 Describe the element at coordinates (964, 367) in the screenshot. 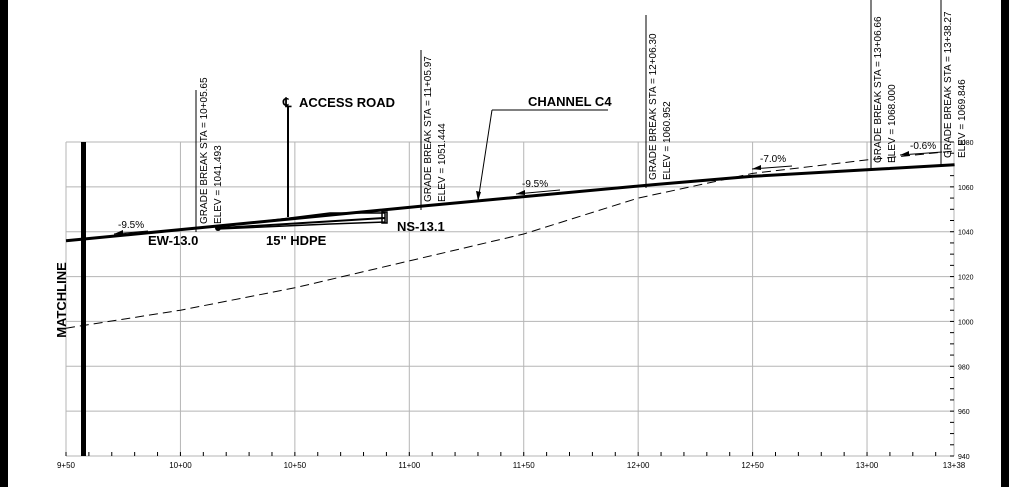

I see `elevation-tick-label: 980` at that location.